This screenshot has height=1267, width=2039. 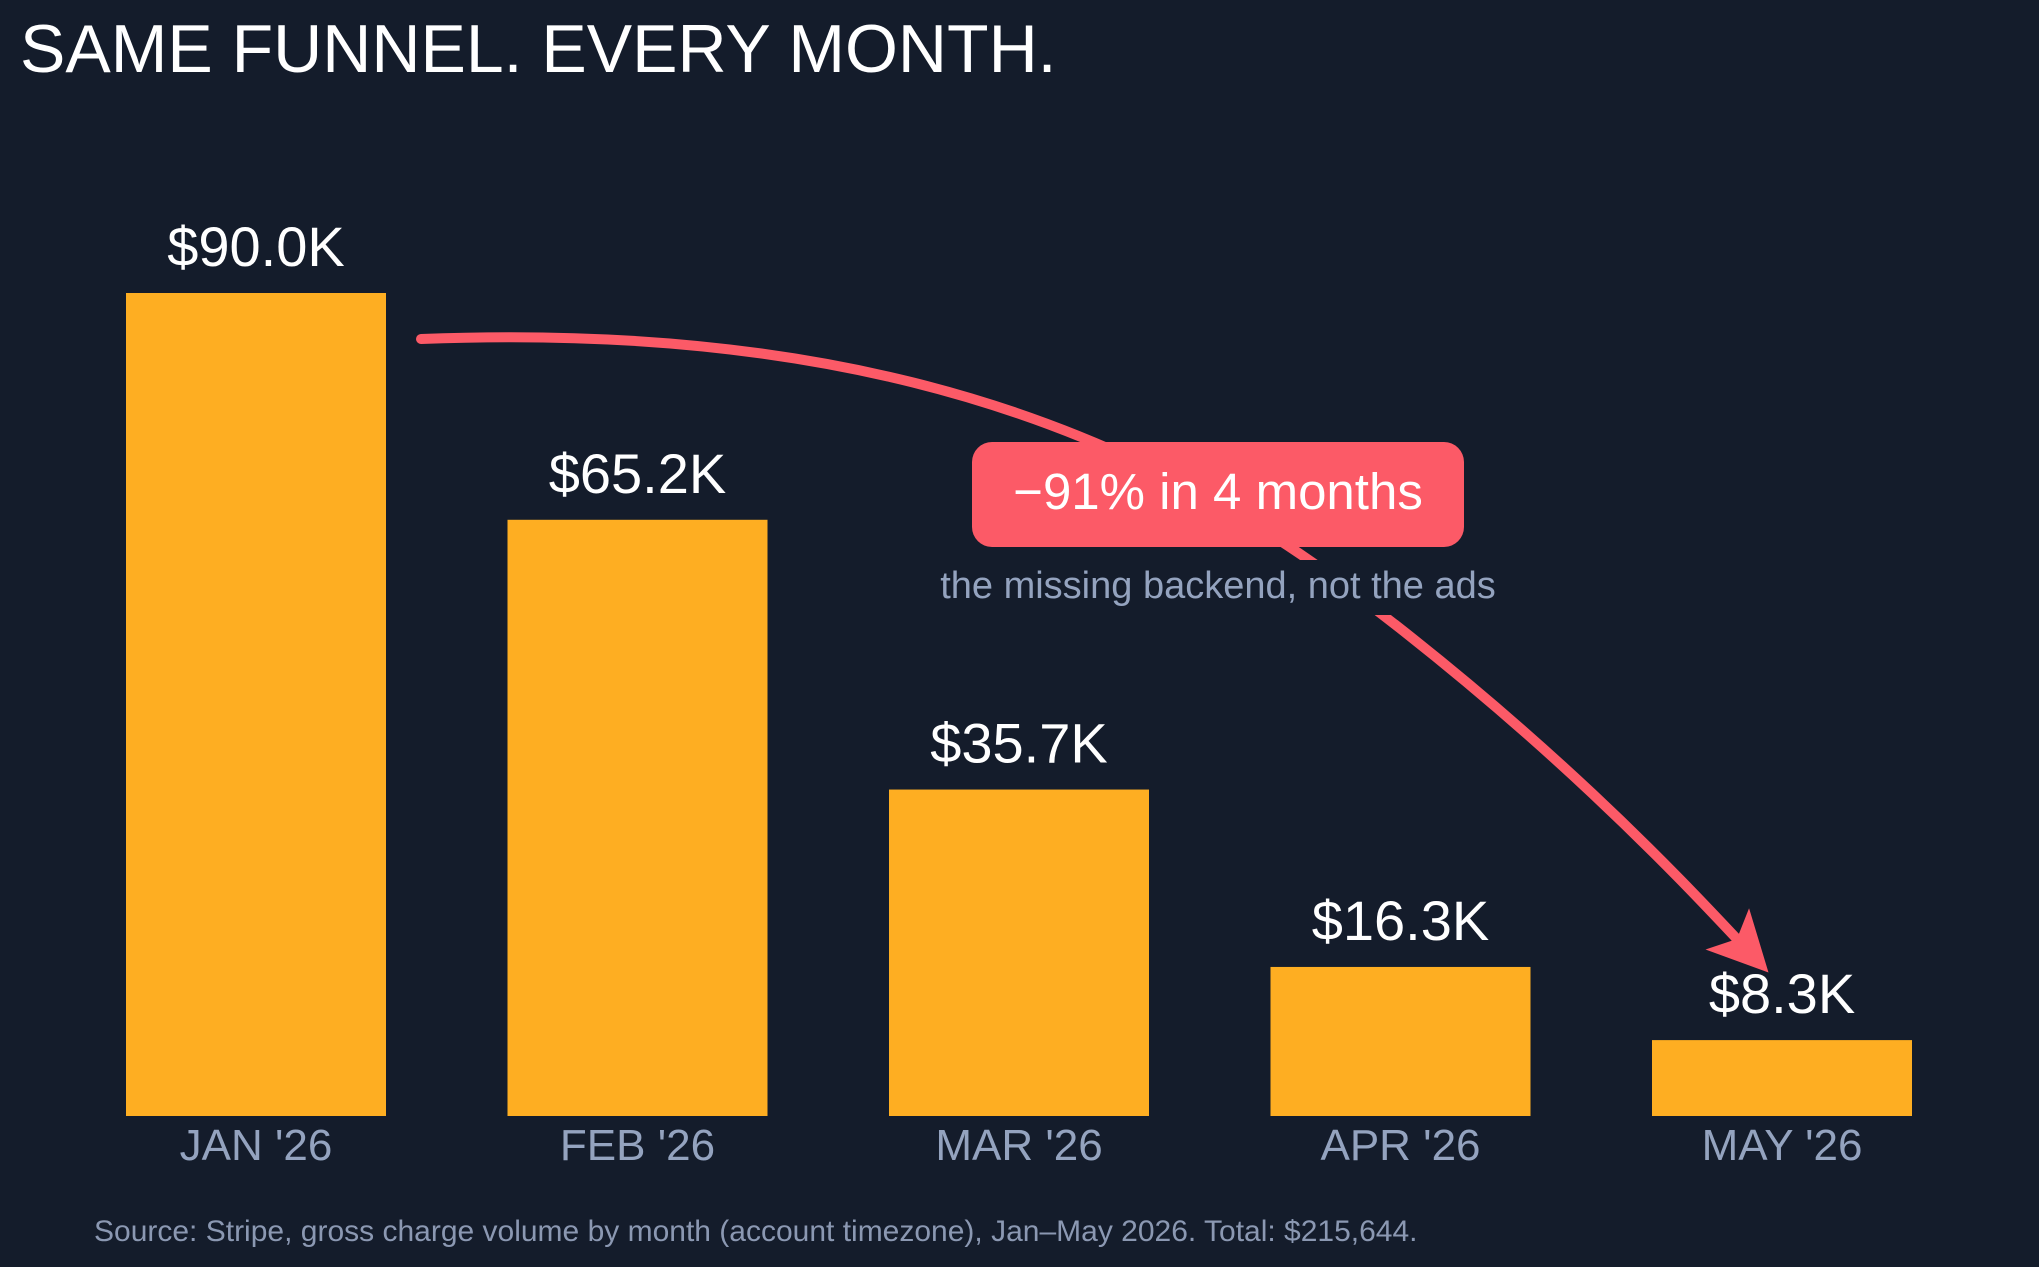 I want to click on category-label: APR '26, so click(x=1400, y=1145).